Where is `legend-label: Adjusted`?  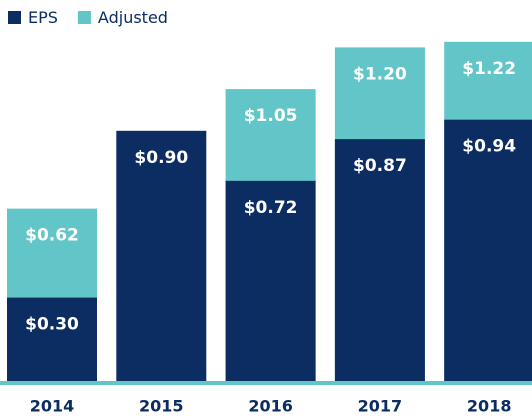 legend-label: Adjusted is located at coordinates (133, 17).